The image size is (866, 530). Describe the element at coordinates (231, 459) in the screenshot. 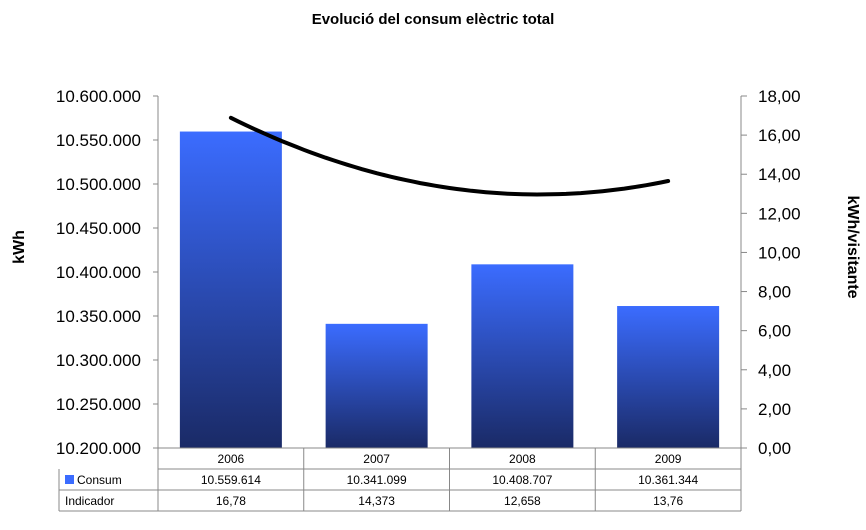

I see `category-label: 2006` at that location.